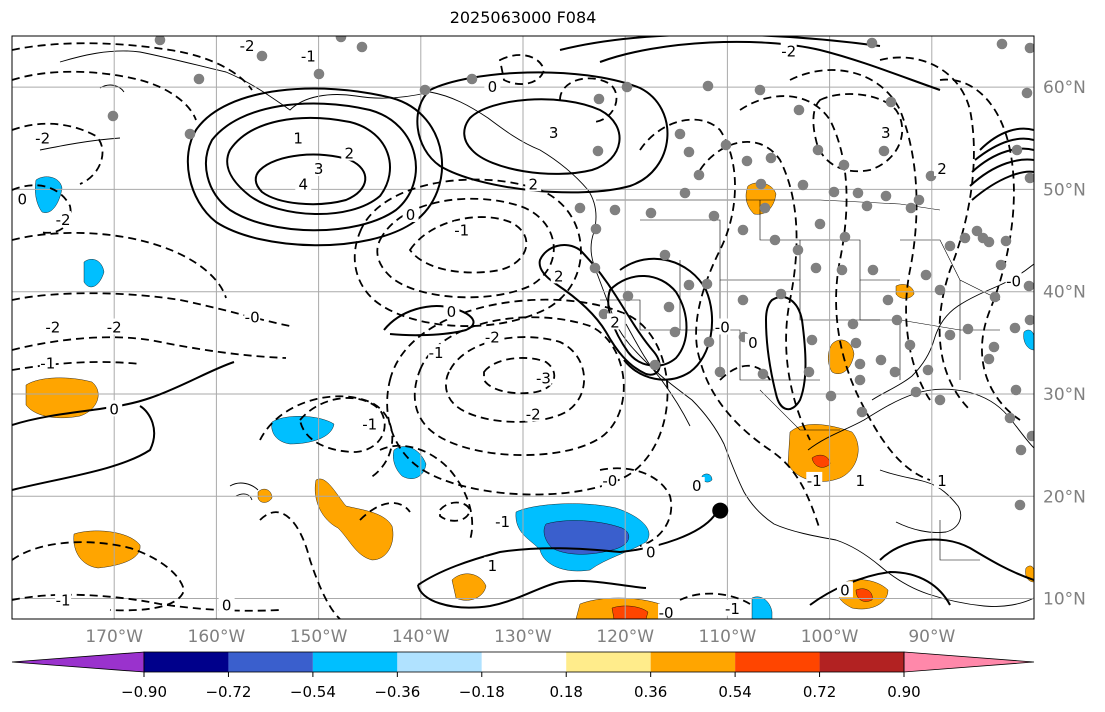  Describe the element at coordinates (625, 637) in the screenshot. I see `lon-tick-label: 120°W` at that location.